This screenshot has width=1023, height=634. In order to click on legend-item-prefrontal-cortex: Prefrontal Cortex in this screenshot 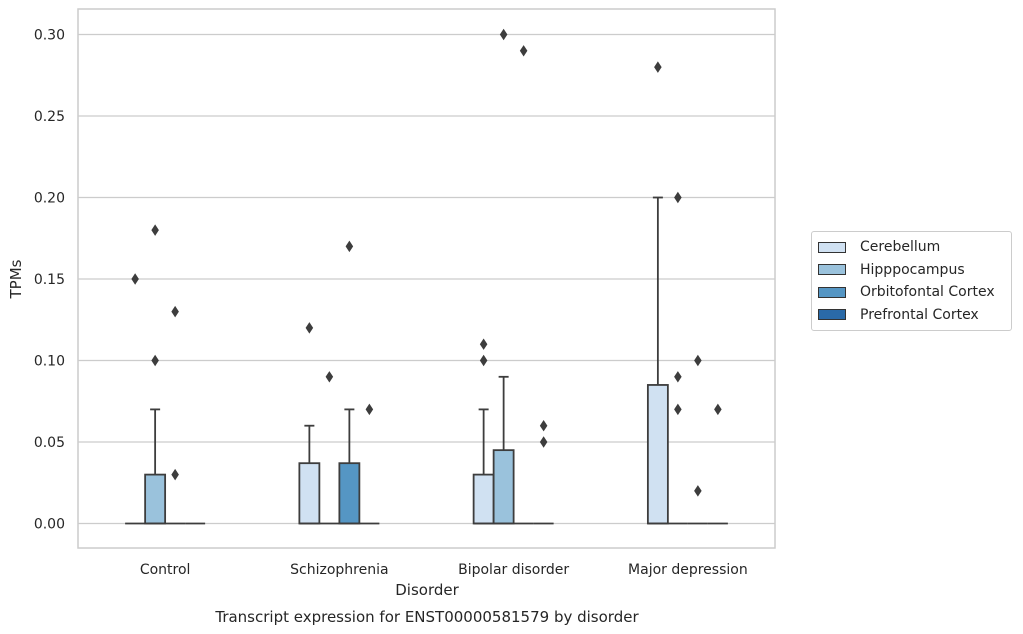, I will do `click(914, 315)`.